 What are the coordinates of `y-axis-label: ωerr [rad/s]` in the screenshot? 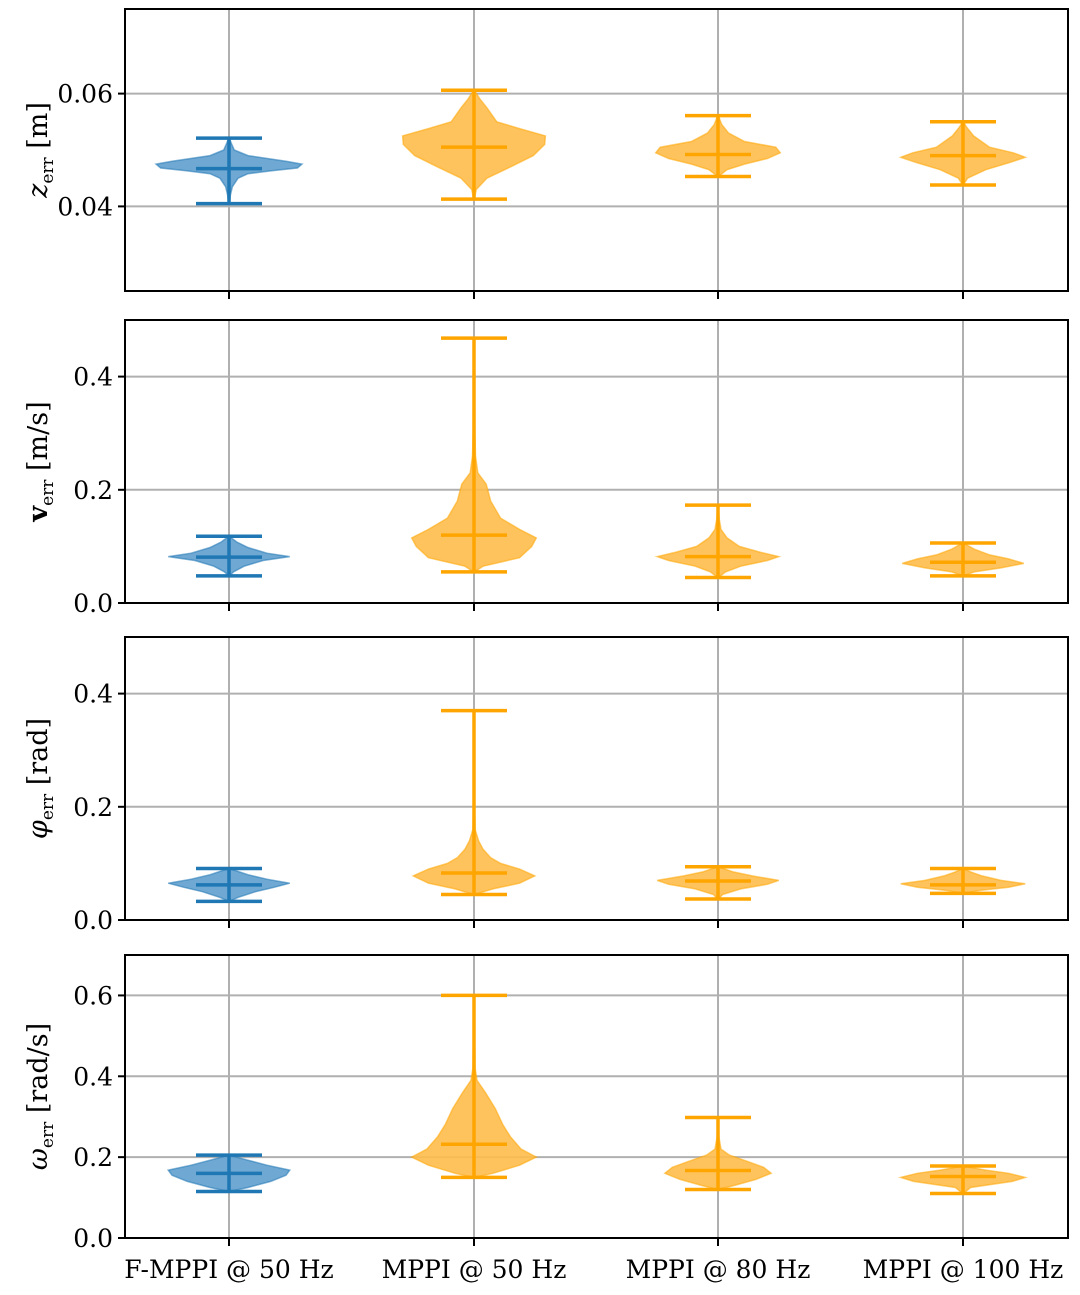 It's located at (40, 1096).